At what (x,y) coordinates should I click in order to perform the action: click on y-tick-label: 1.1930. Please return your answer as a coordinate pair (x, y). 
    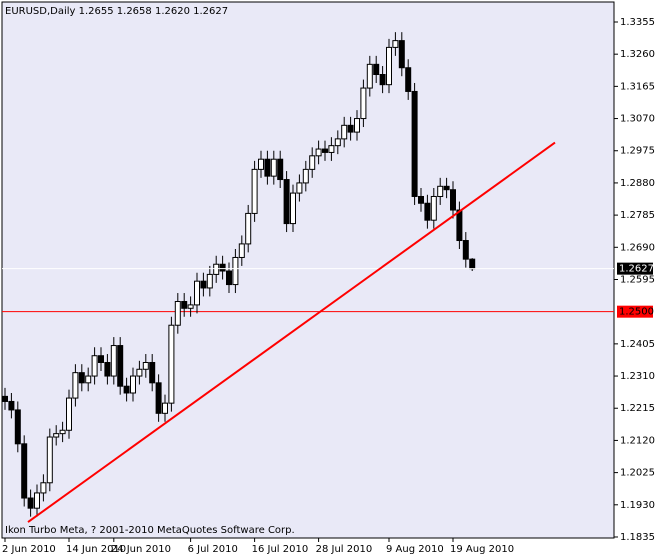
    Looking at the image, I should click on (637, 505).